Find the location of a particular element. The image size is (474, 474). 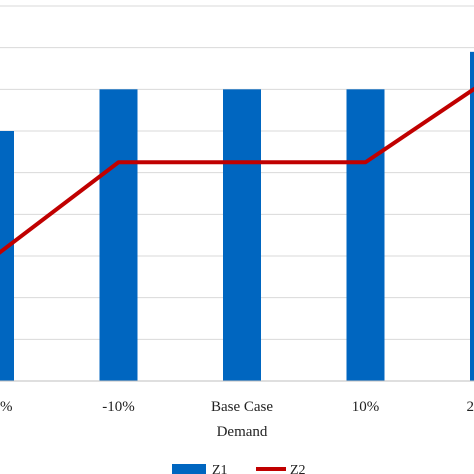

x-axis-title: Demand is located at coordinates (242, 432).